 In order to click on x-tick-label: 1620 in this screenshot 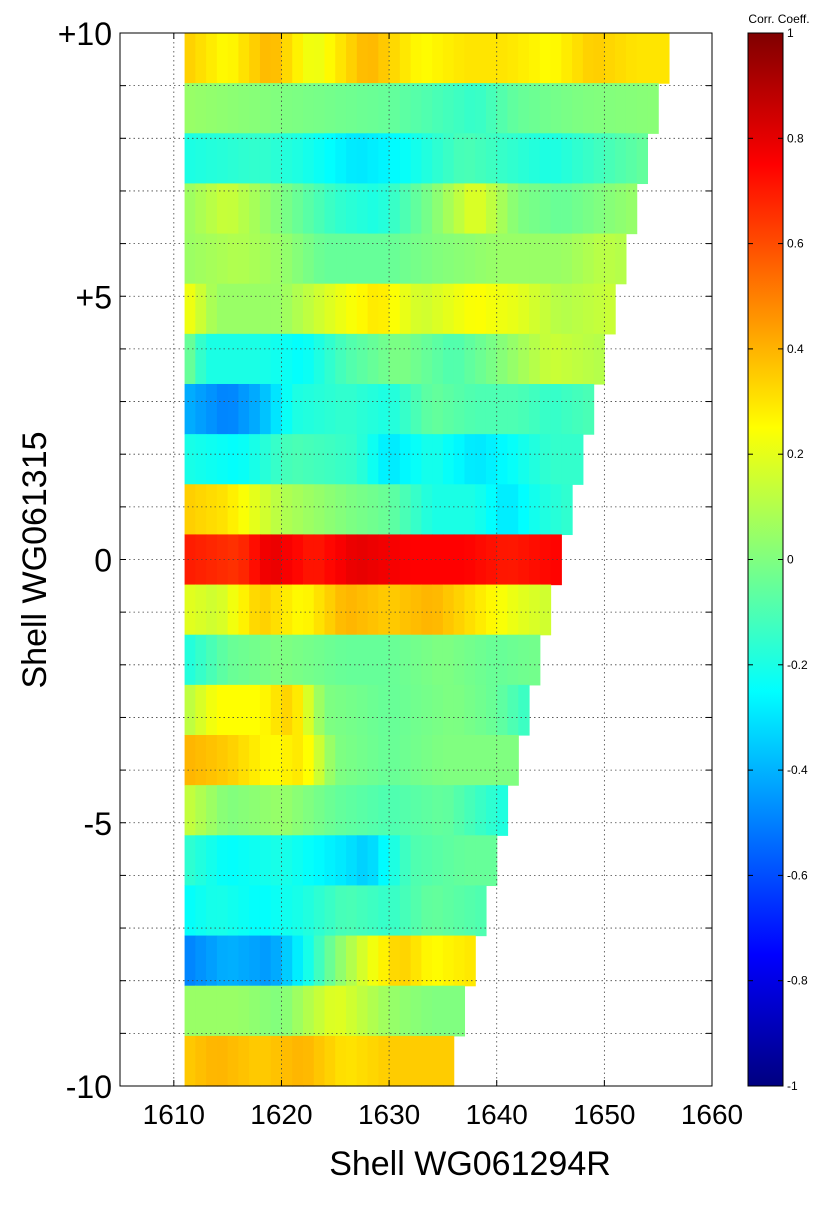, I will do `click(281, 1114)`.